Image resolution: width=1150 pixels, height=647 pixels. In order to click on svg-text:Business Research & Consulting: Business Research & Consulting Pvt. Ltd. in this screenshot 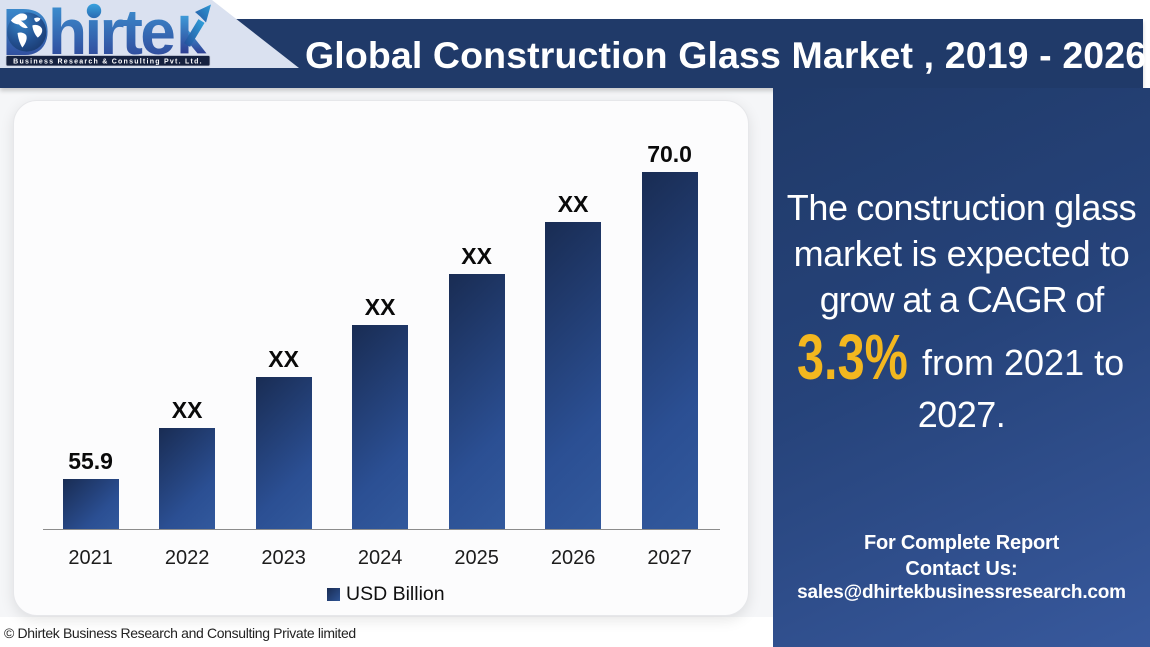, I will do `click(108, 62)`.